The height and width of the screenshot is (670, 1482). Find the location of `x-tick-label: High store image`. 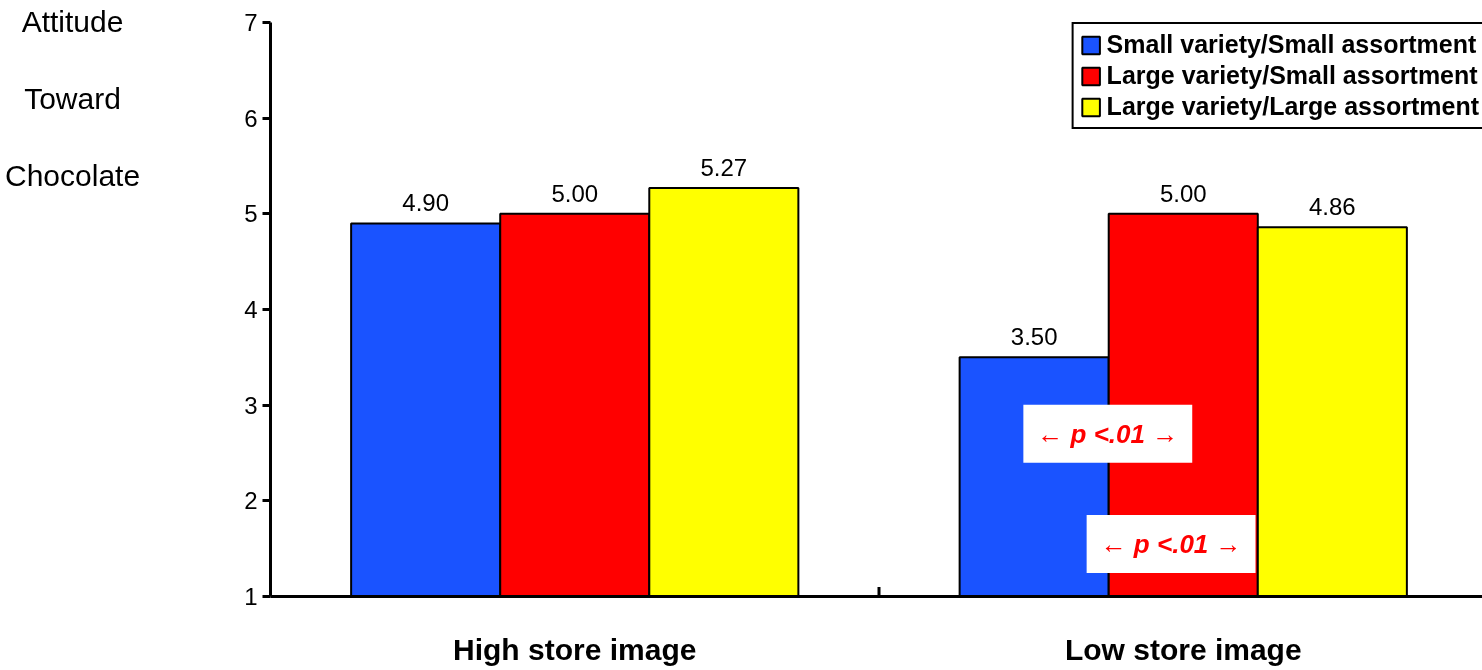

x-tick-label: High store image is located at coordinates (575, 649).